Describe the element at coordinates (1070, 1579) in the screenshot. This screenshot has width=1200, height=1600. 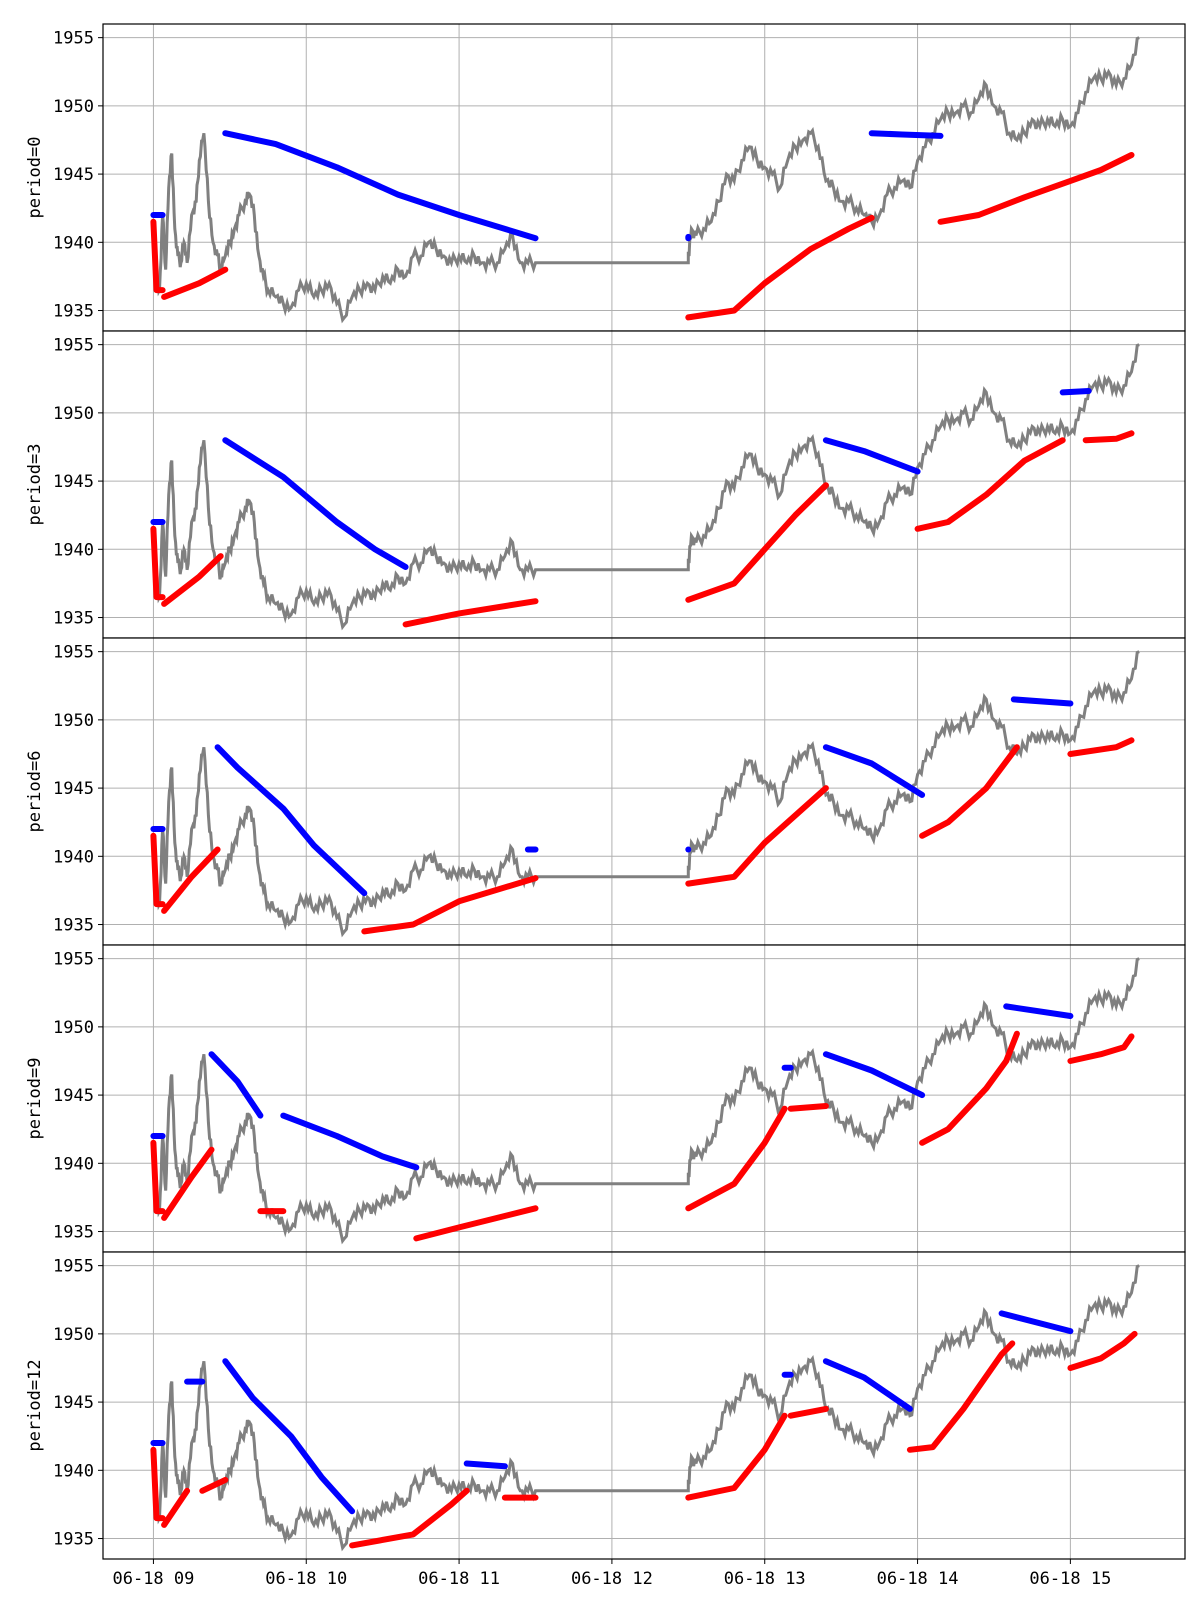
I see `x-tick-label: 06-18 15` at that location.